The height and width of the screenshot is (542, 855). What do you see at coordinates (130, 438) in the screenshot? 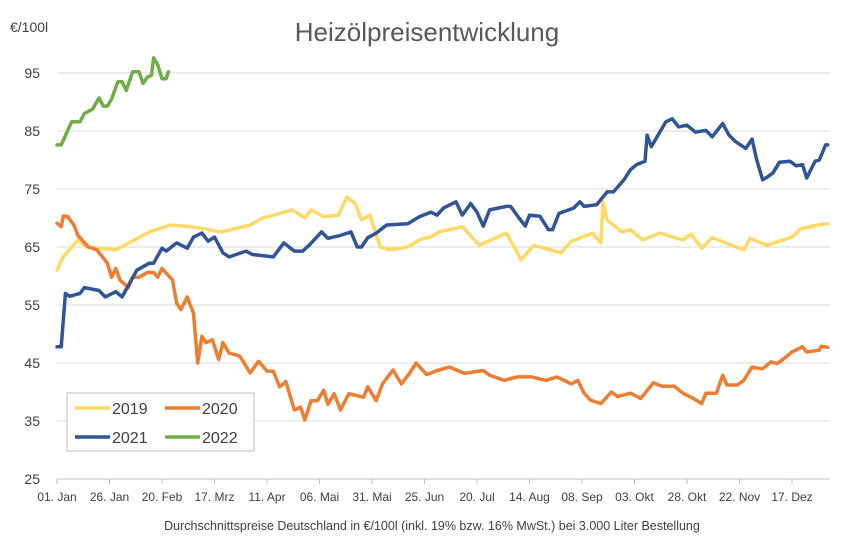
I see `legend-label-2021: 2021` at bounding box center [130, 438].